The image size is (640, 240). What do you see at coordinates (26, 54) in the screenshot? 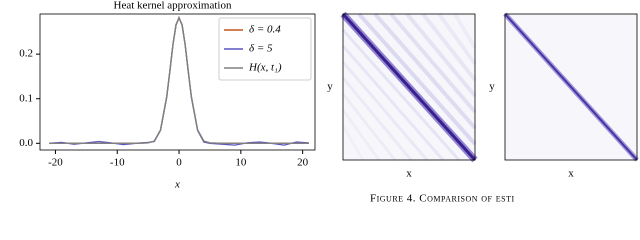
I see `y-tick-label: 0.2` at bounding box center [26, 54].